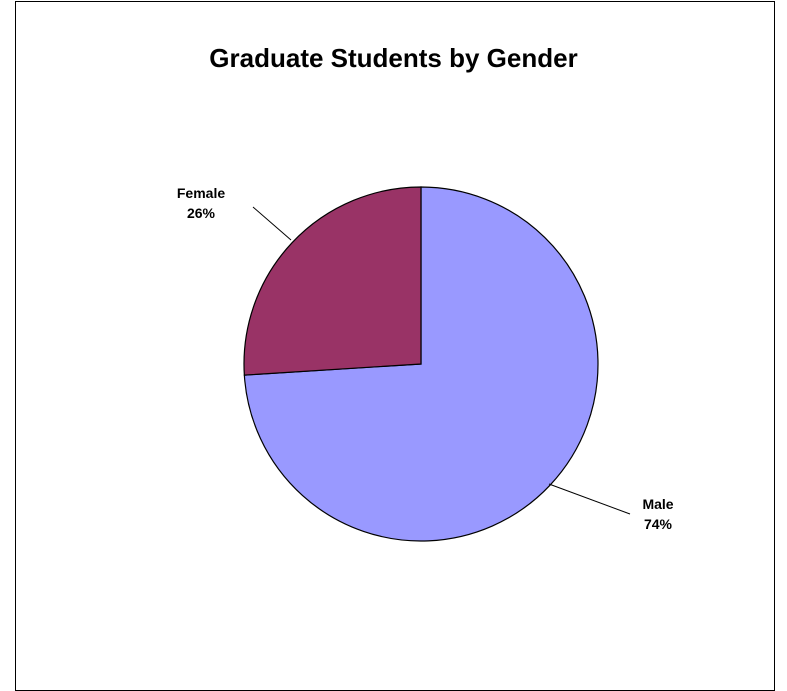  Describe the element at coordinates (332, 281) in the screenshot. I see `pie-slice-female` at that location.